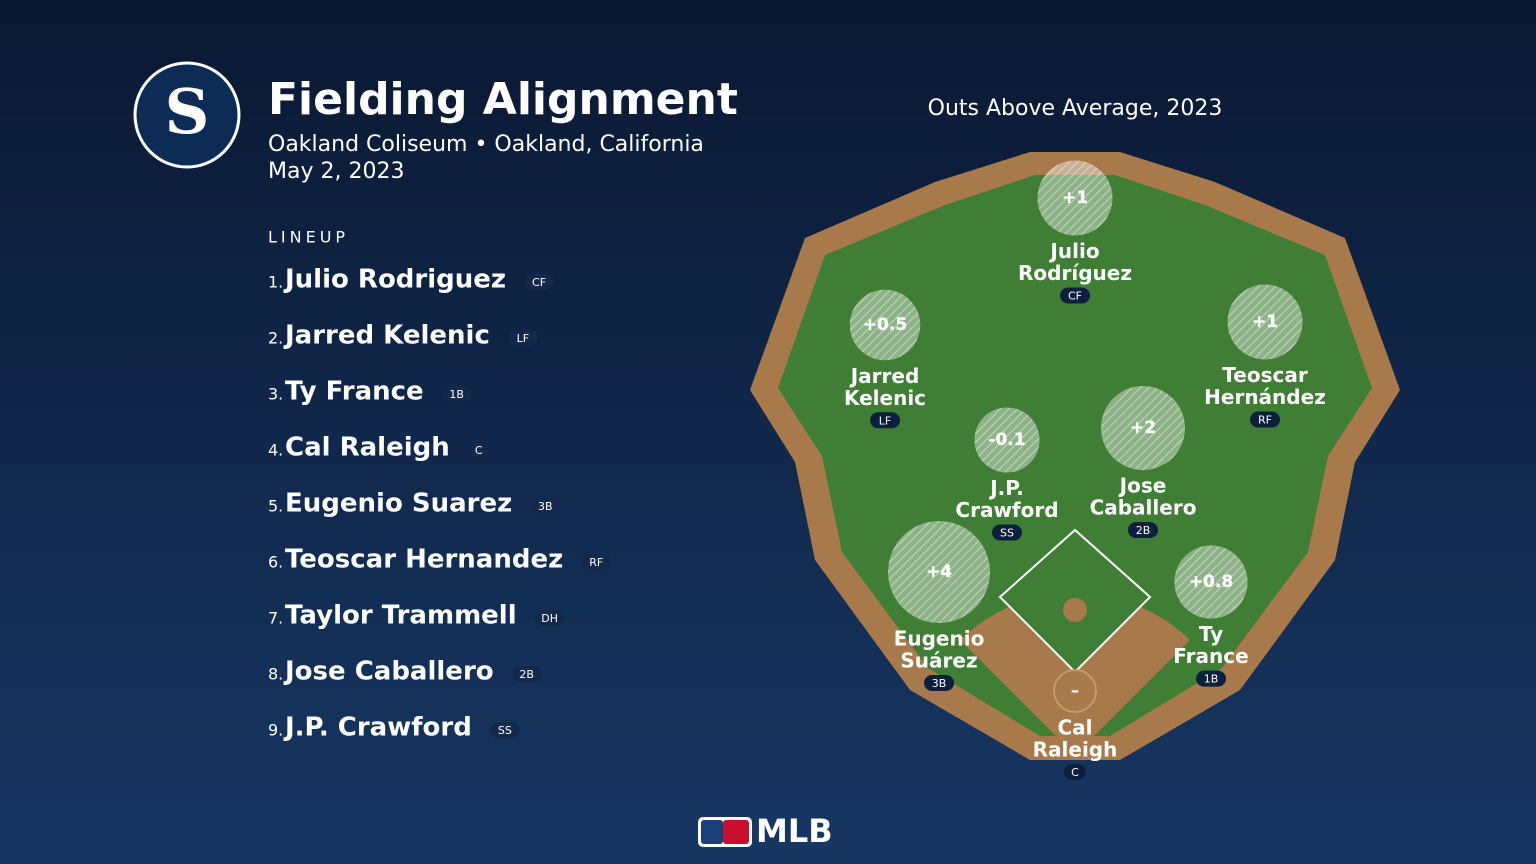 The width and height of the screenshot is (1536, 864). I want to click on player-name: Crawford, so click(1006, 510).